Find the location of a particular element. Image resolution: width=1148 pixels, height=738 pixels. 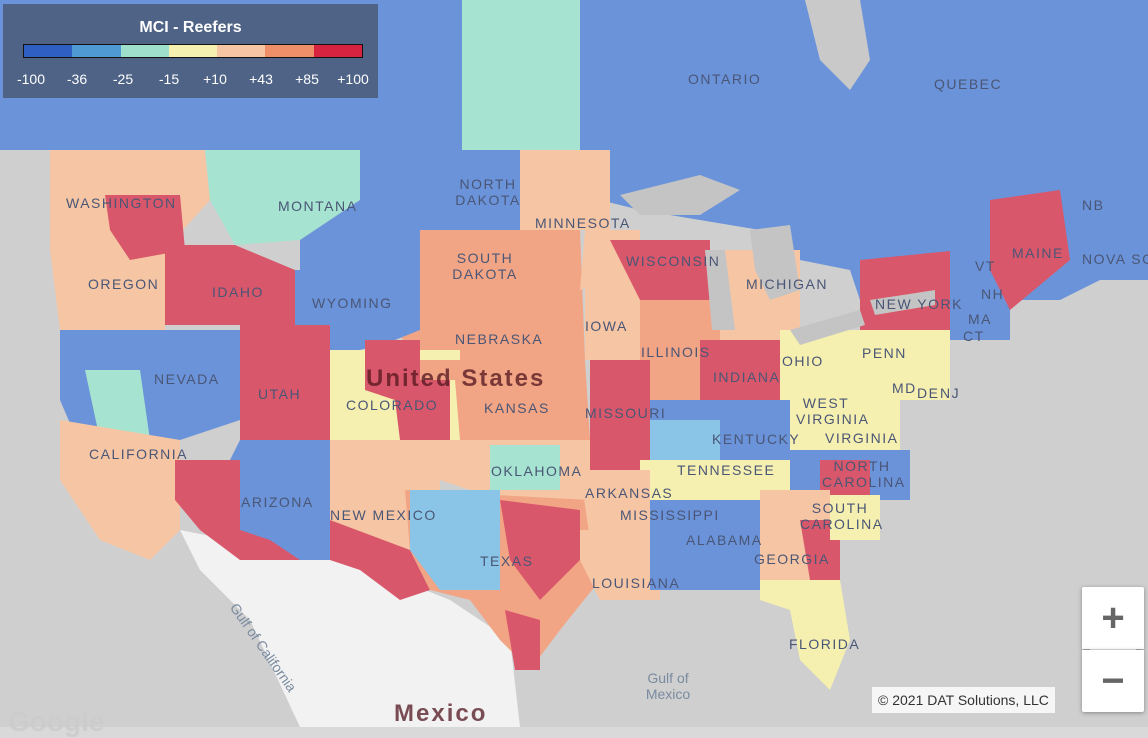

label-north-dakota: NORTH DAKOTA is located at coordinates (488, 192).